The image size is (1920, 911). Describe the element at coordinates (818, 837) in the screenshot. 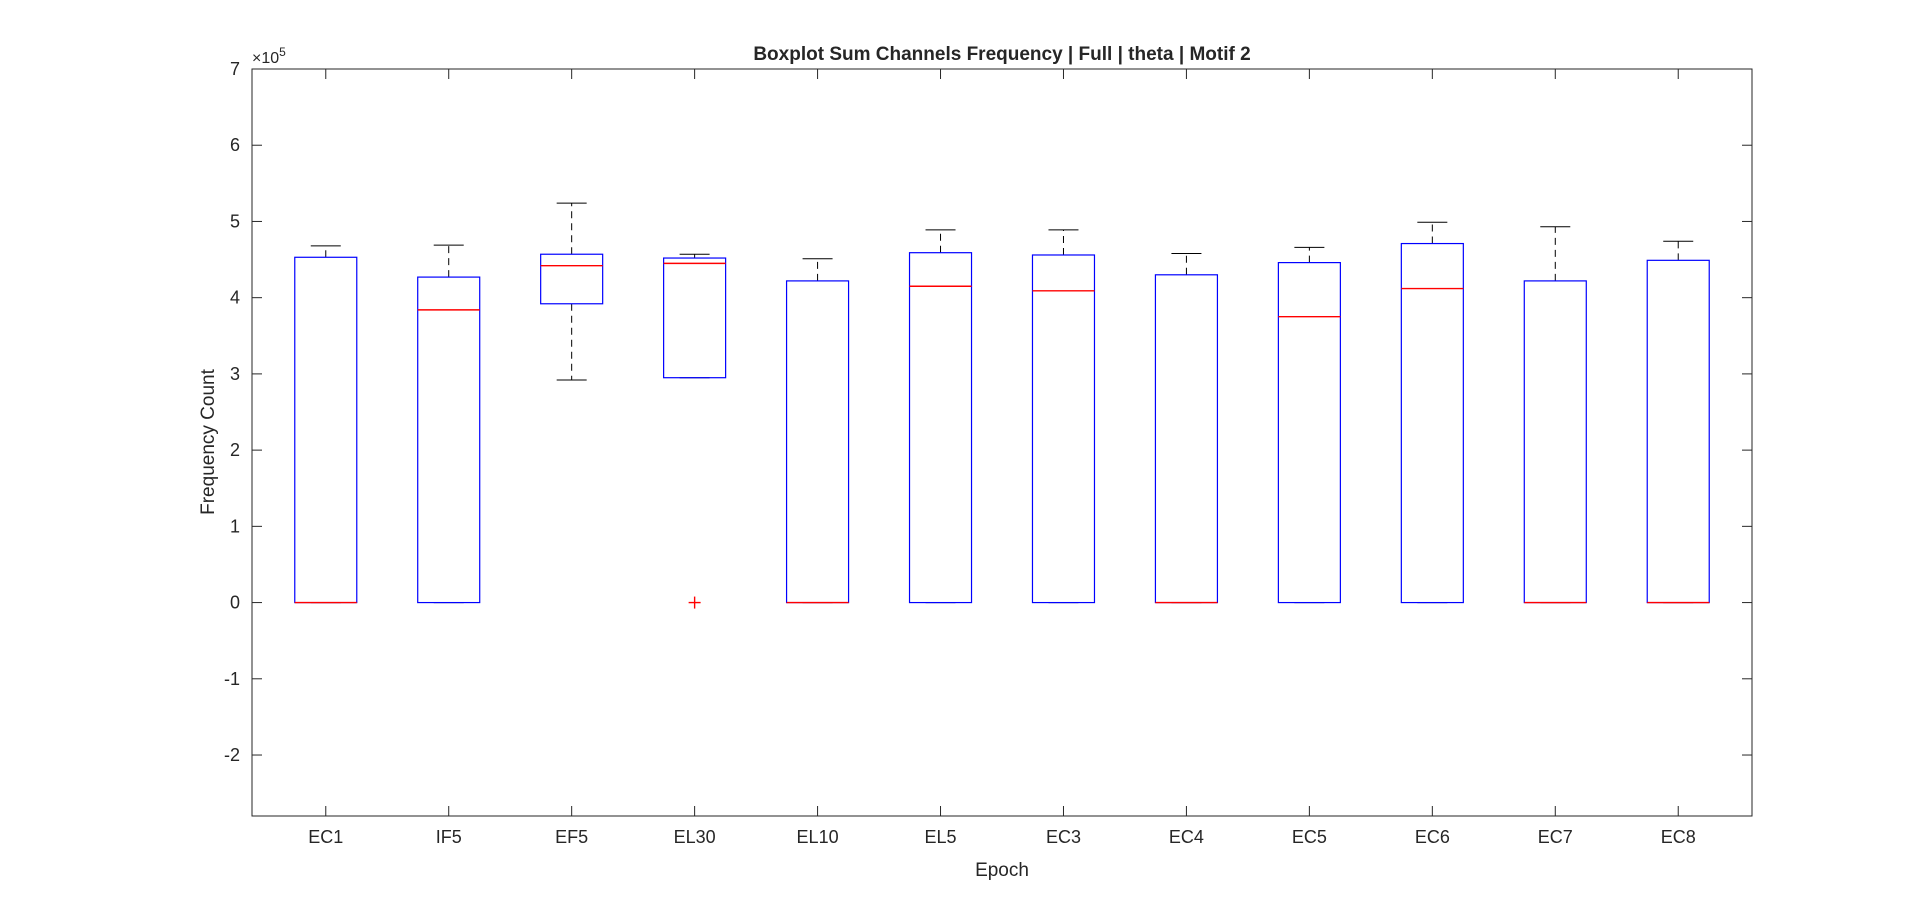

I see `x-tick-label: EL10` at that location.